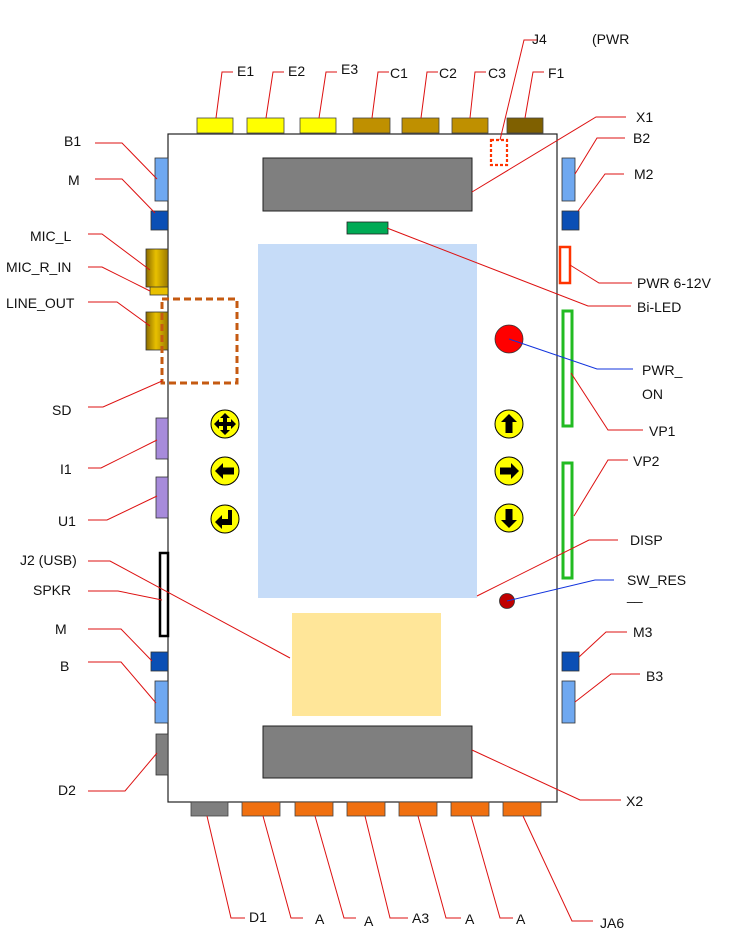 The width and height of the screenshot is (732, 933). I want to click on c3-label: C3, so click(497, 73).